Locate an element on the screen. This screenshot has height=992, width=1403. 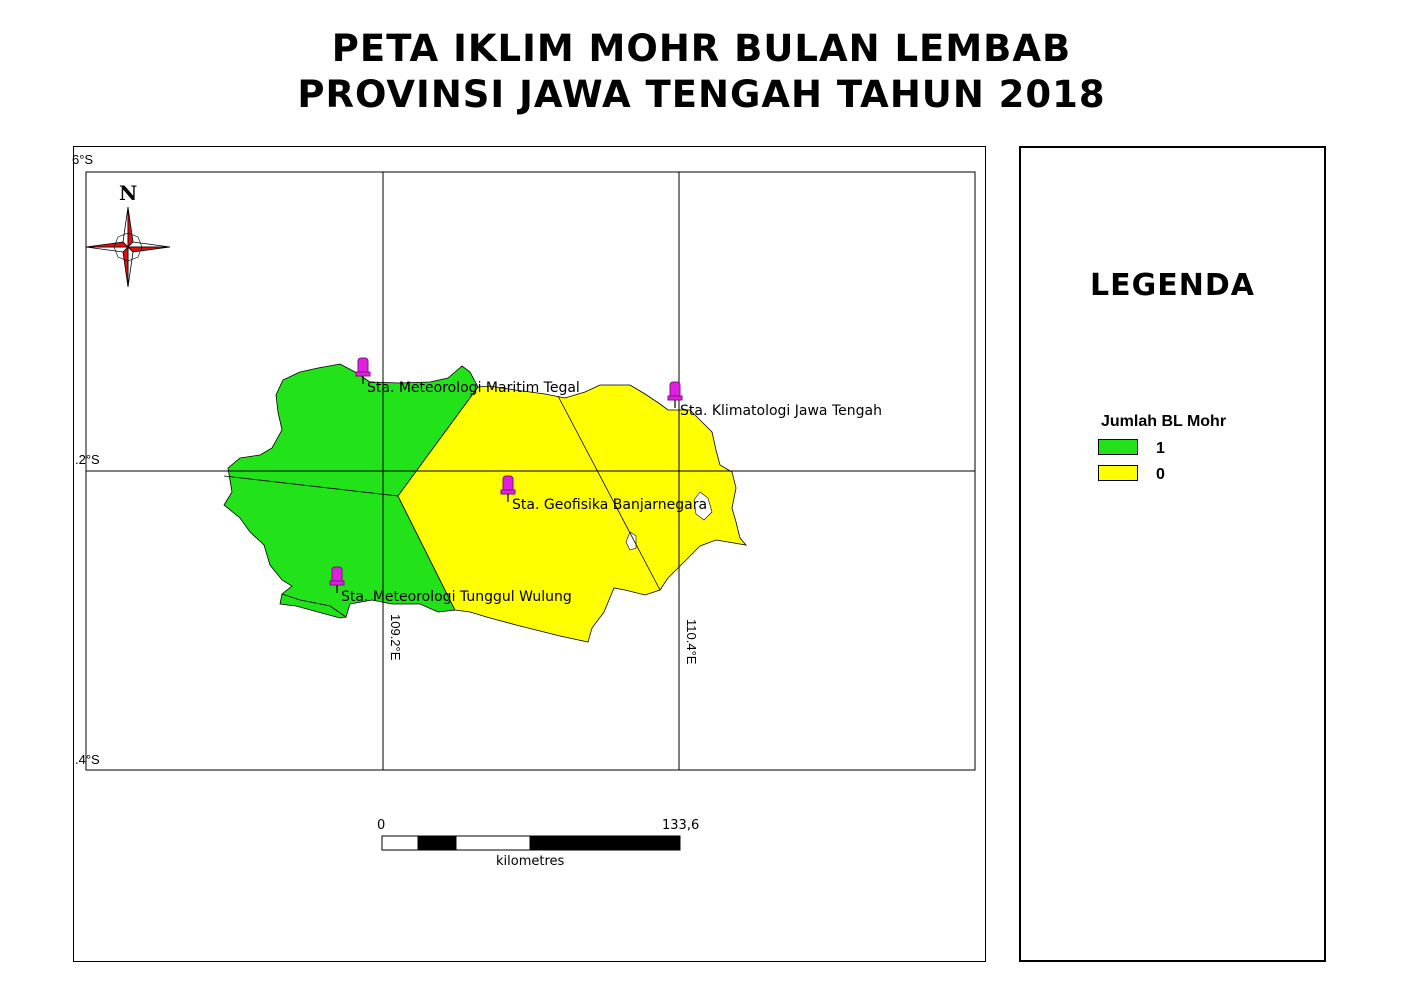
lon-label-left: 109.2°E is located at coordinates (395, 637).